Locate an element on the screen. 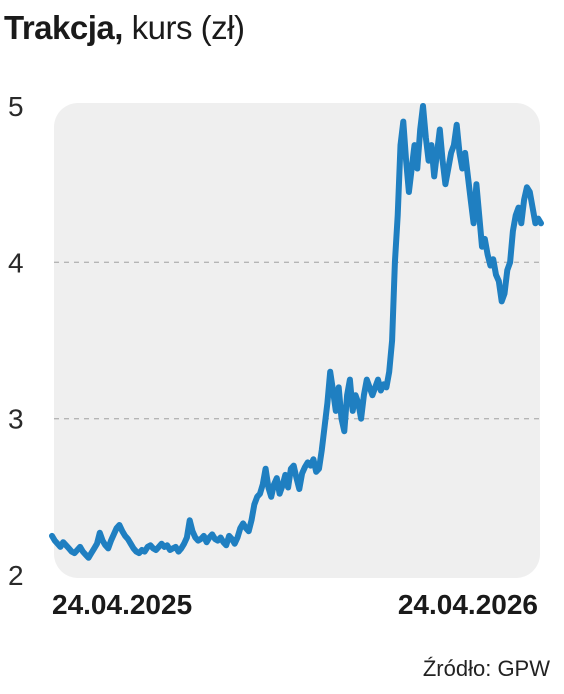 The image size is (564, 694). y-tick-label: 3 is located at coordinates (16, 419).